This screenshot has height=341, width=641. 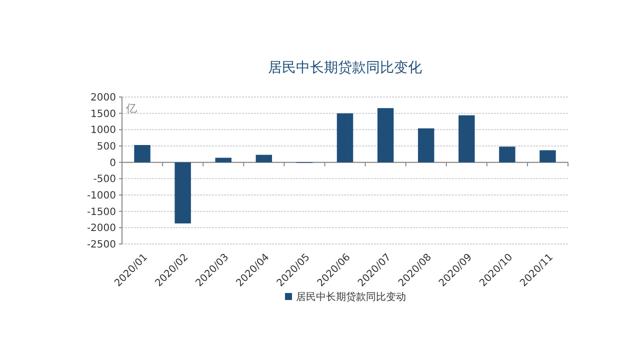 I want to click on y-tick-label: 0, so click(x=113, y=163).